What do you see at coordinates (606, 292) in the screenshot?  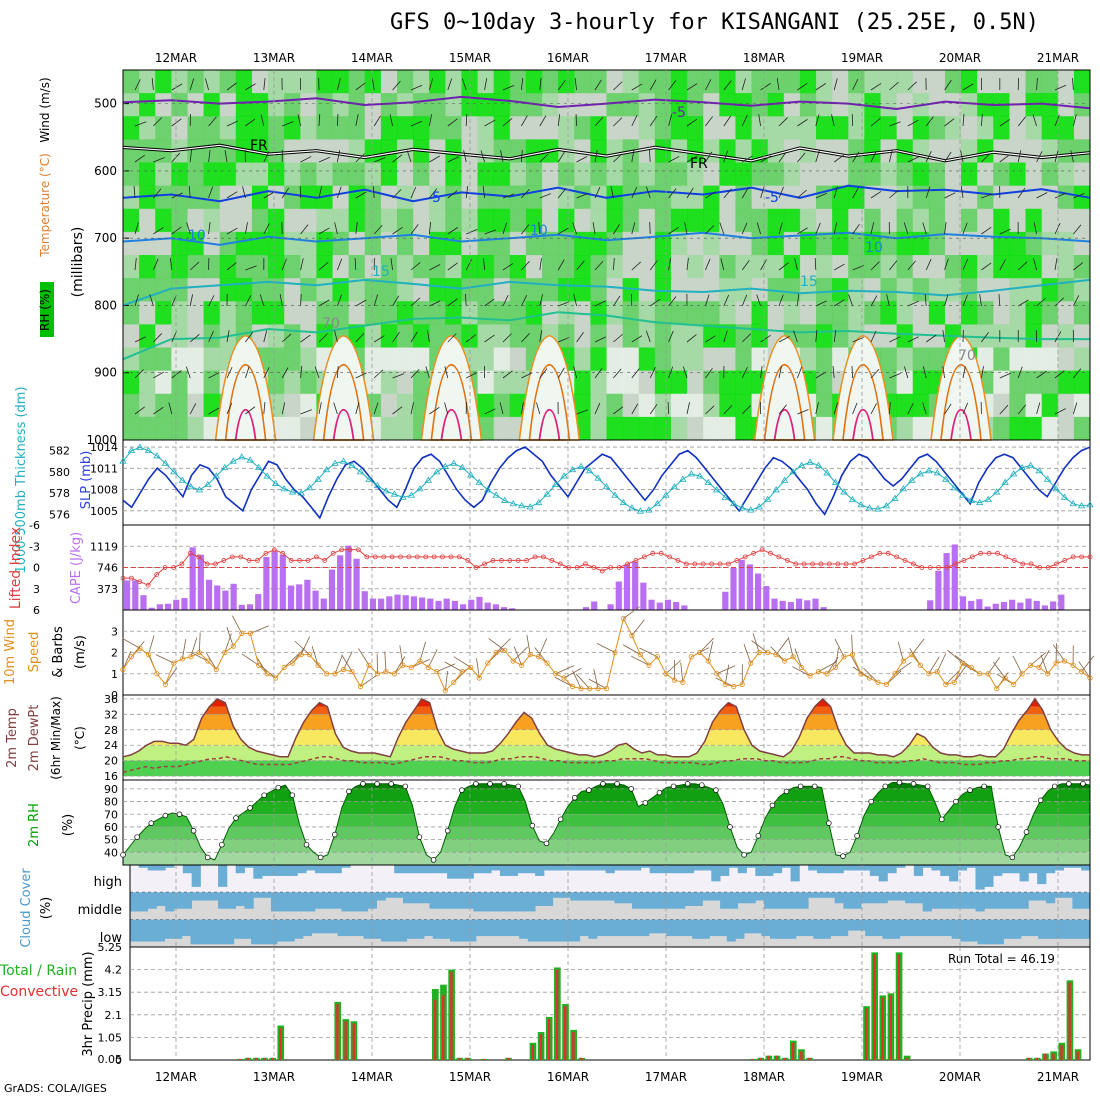 I see `isotherm-line` at bounding box center [606, 292].